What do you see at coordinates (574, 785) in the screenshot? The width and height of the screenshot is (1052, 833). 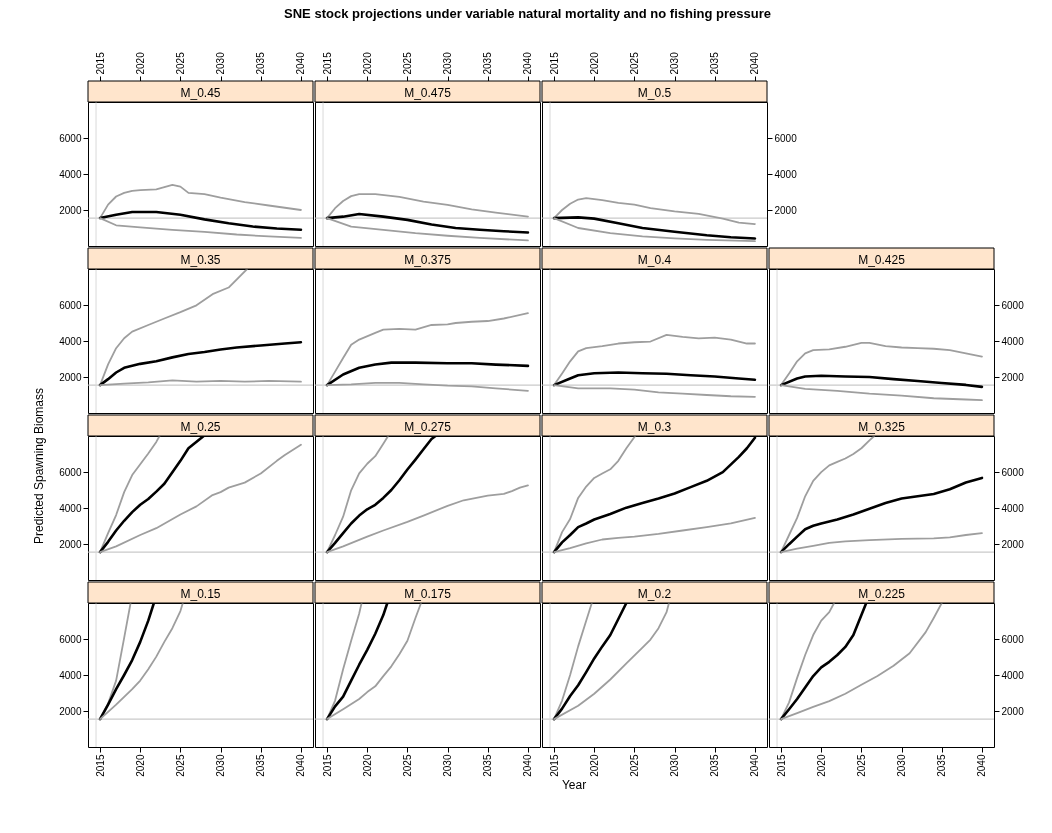 I see `text: Year` at bounding box center [574, 785].